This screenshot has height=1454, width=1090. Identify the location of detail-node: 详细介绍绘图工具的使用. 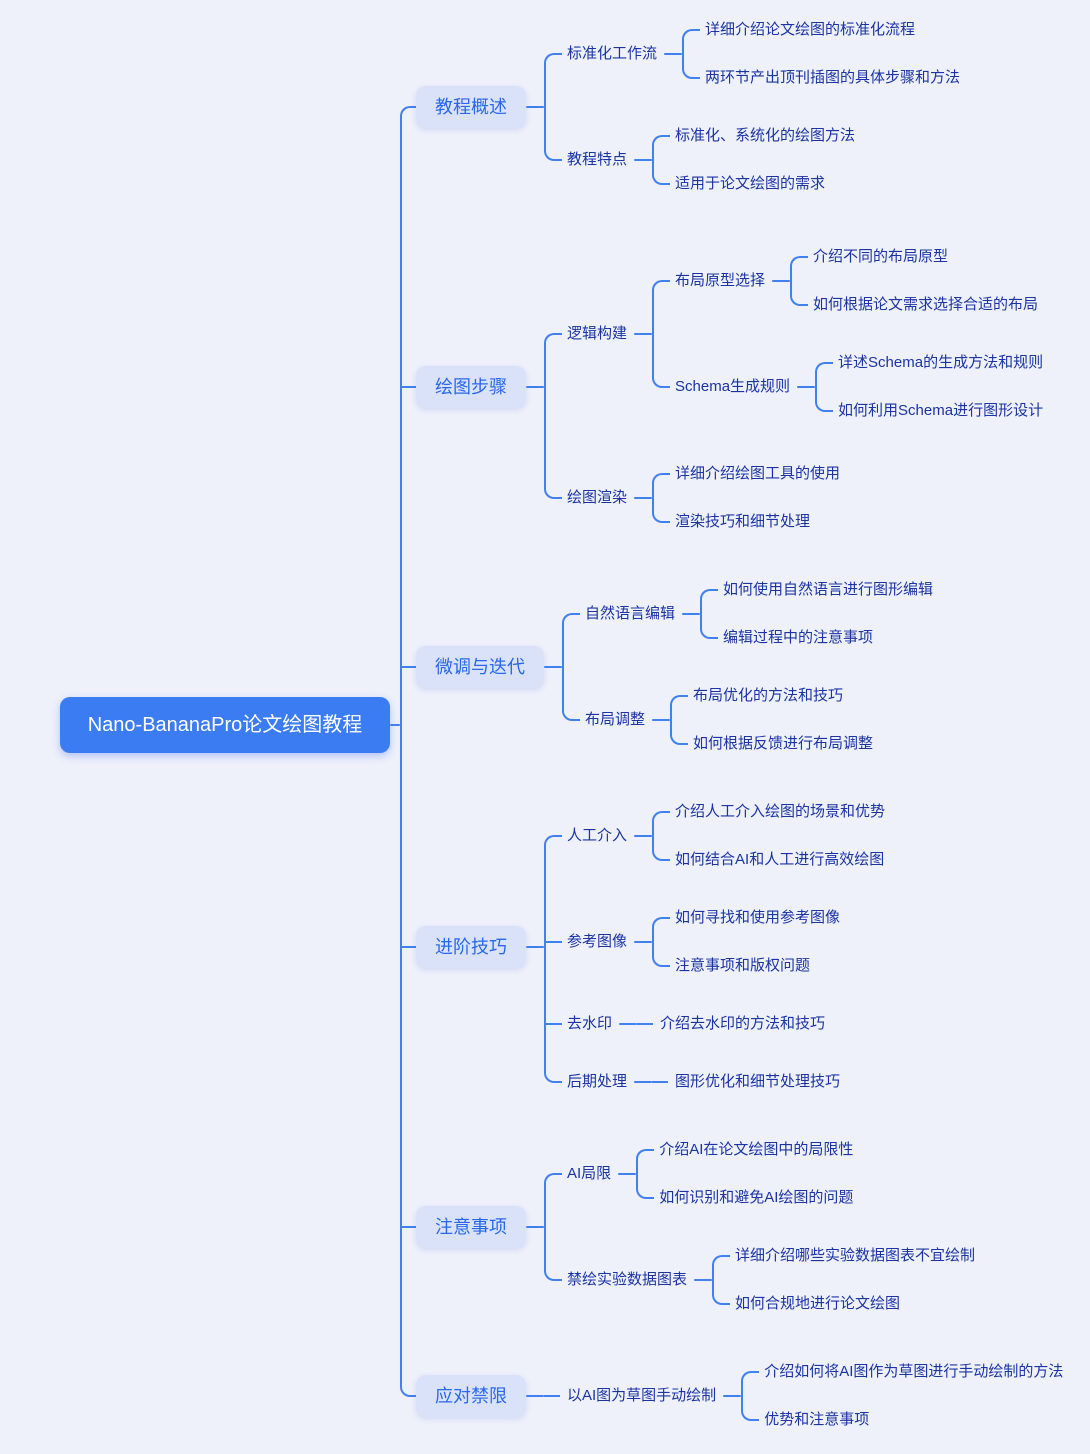
(758, 473).